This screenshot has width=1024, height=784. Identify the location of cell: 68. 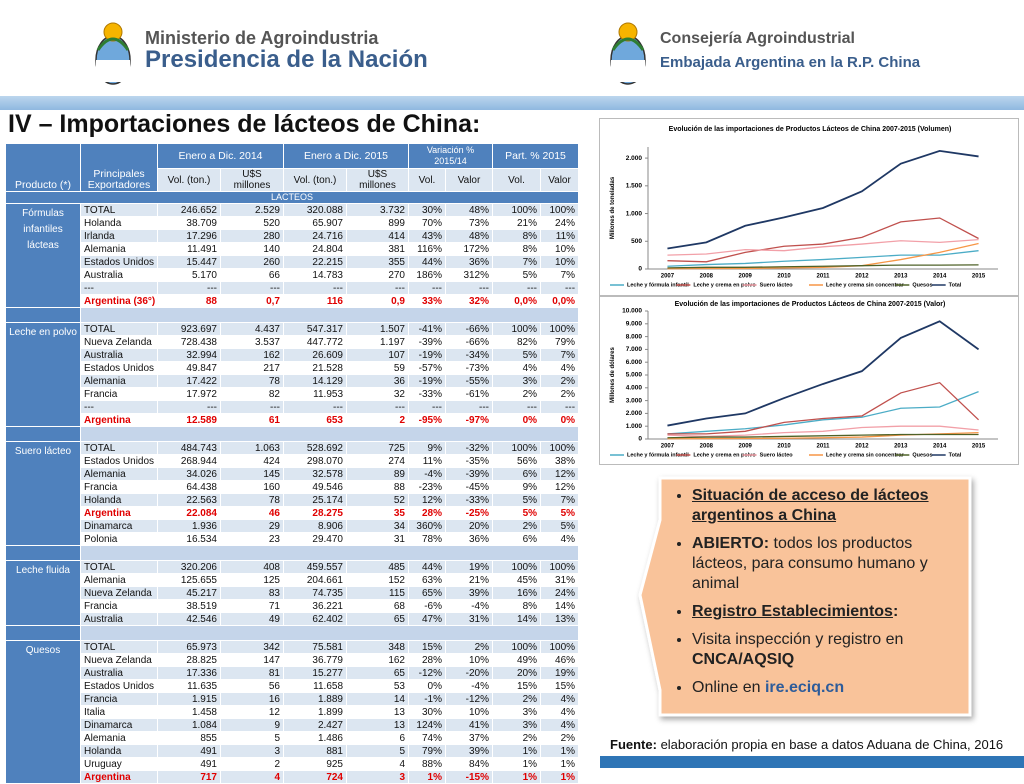
(377, 606).